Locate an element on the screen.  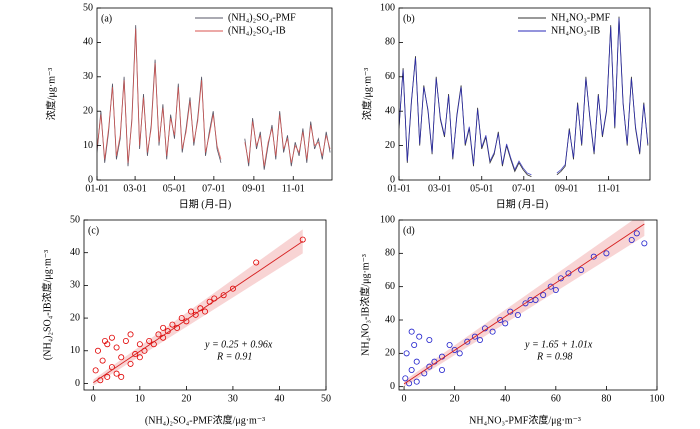
x-tick-label: 11-01 is located at coordinates (608, 188).